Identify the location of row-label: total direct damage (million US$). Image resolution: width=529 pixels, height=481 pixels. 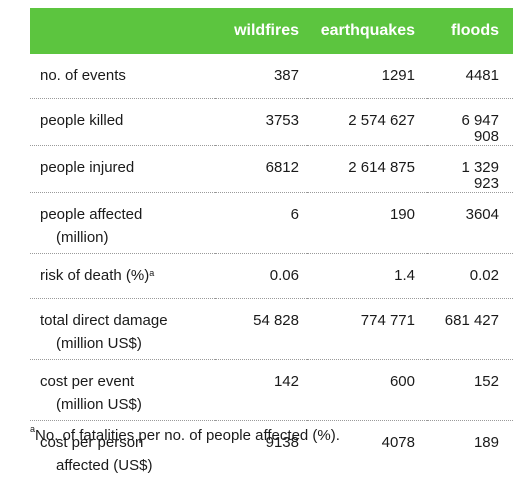
(122, 329).